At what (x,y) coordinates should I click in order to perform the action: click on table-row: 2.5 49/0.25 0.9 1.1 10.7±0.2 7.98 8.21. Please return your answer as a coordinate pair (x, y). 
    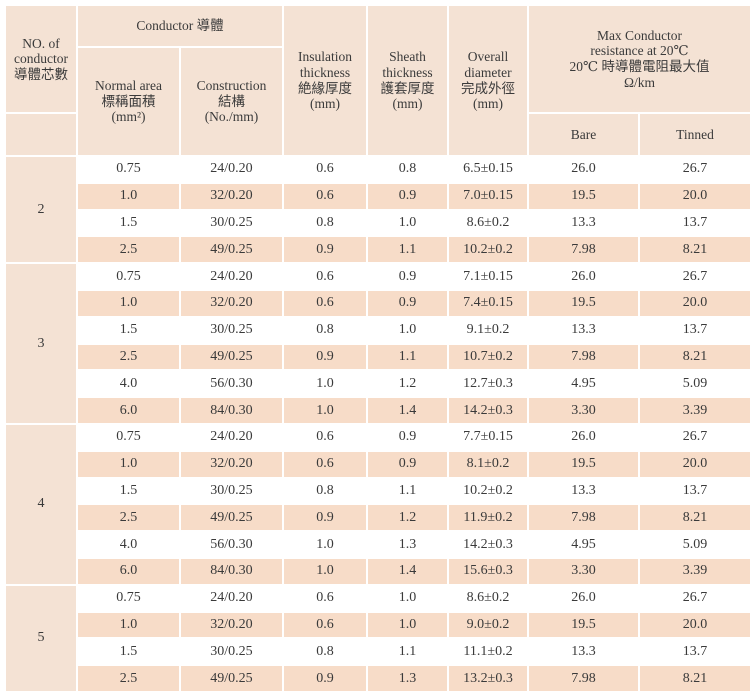
    Looking at the image, I should click on (377, 357).